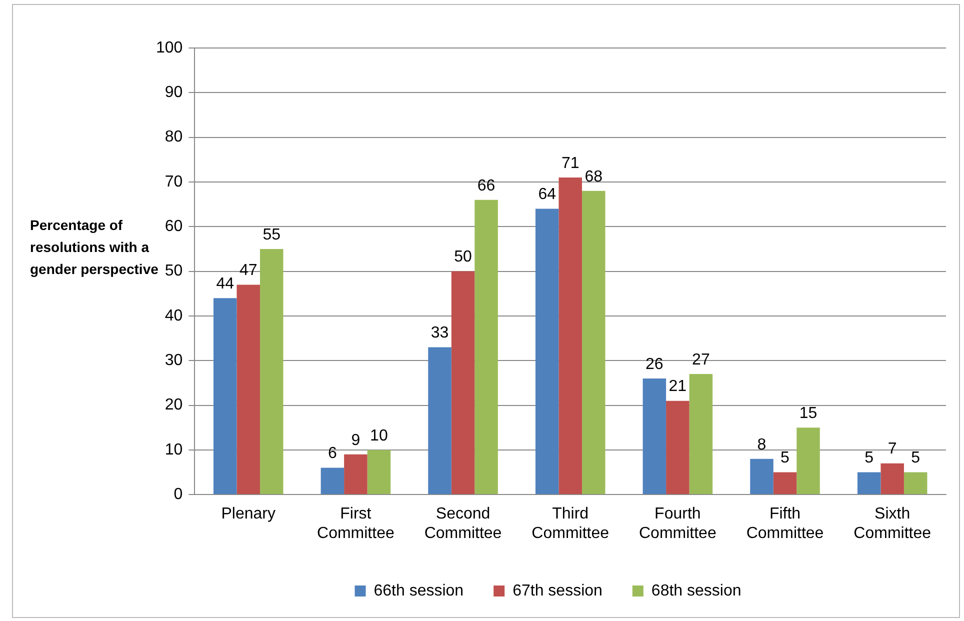 The image size is (964, 621). What do you see at coordinates (173, 315) in the screenshot?
I see `y-tick-label: 40` at bounding box center [173, 315].